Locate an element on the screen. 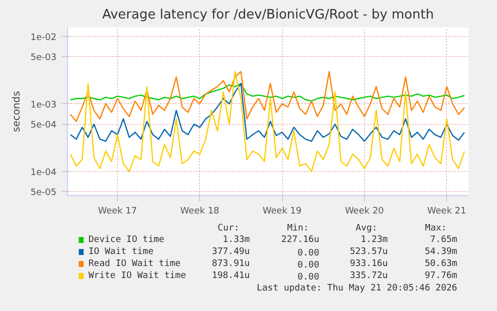 The image size is (497, 311). text: 54.39m is located at coordinates (441, 252).